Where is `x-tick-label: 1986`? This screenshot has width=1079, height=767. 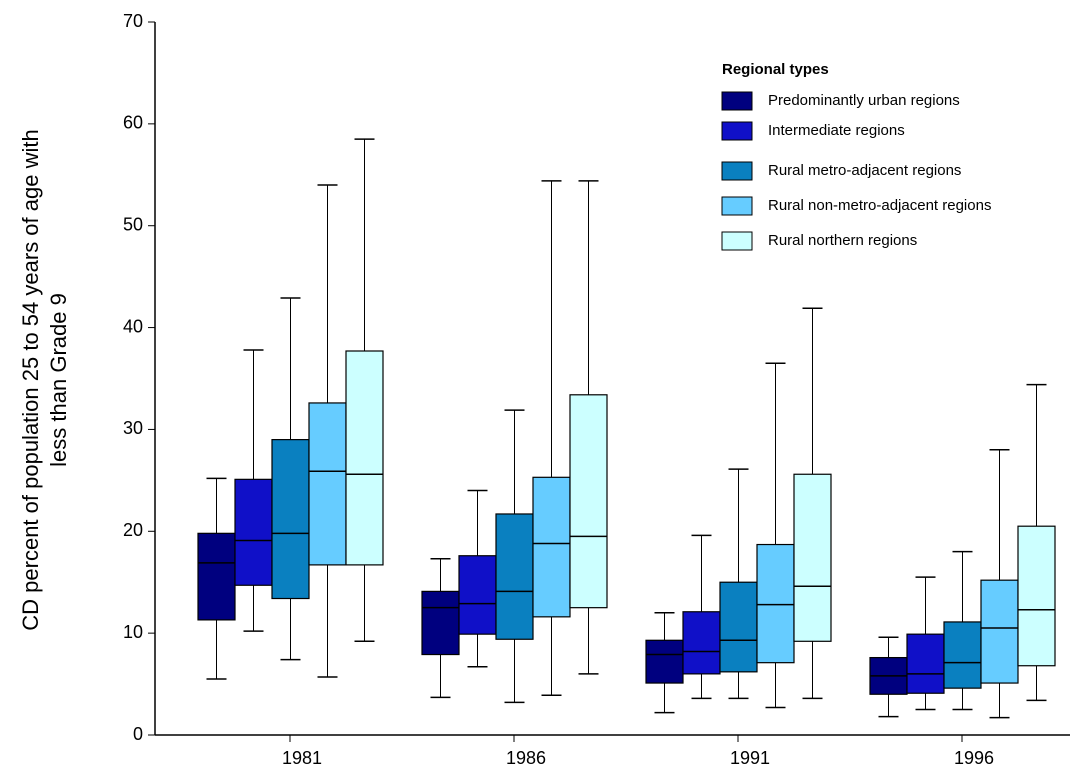 x-tick-label: 1986 is located at coordinates (526, 757).